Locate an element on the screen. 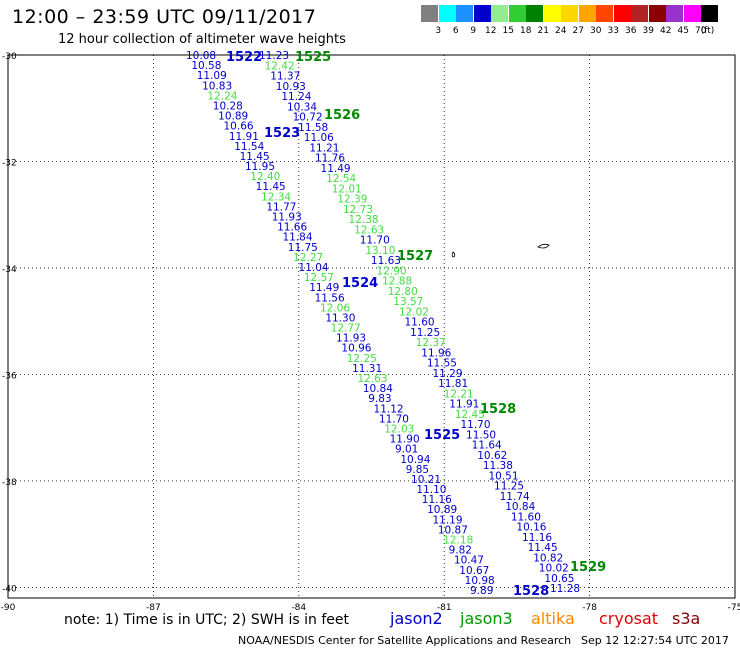 The image size is (740, 650). wave-height-value: 10.87 is located at coordinates (453, 530).